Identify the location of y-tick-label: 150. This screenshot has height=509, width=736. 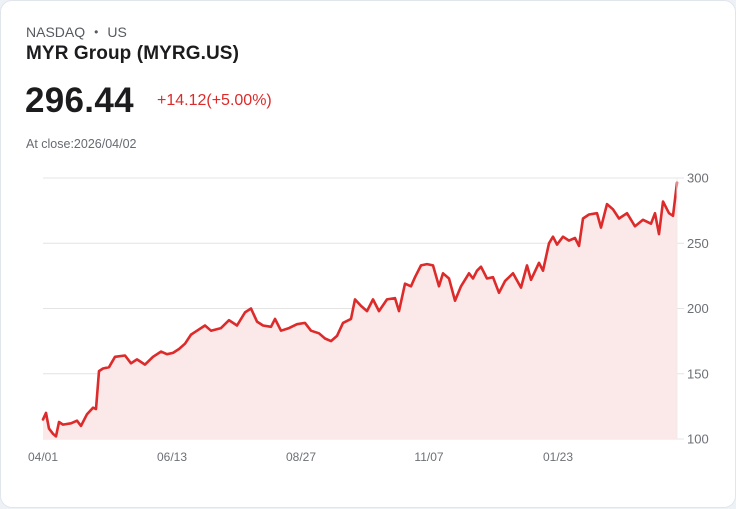
(698, 373).